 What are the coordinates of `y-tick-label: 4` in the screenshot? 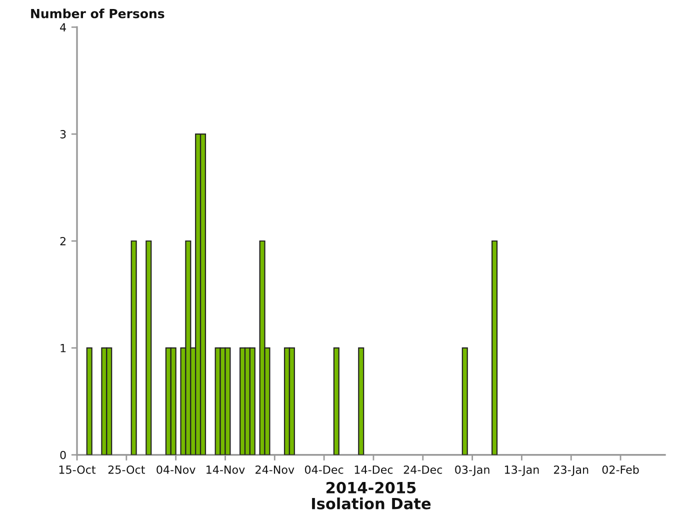 It's located at (63, 27).